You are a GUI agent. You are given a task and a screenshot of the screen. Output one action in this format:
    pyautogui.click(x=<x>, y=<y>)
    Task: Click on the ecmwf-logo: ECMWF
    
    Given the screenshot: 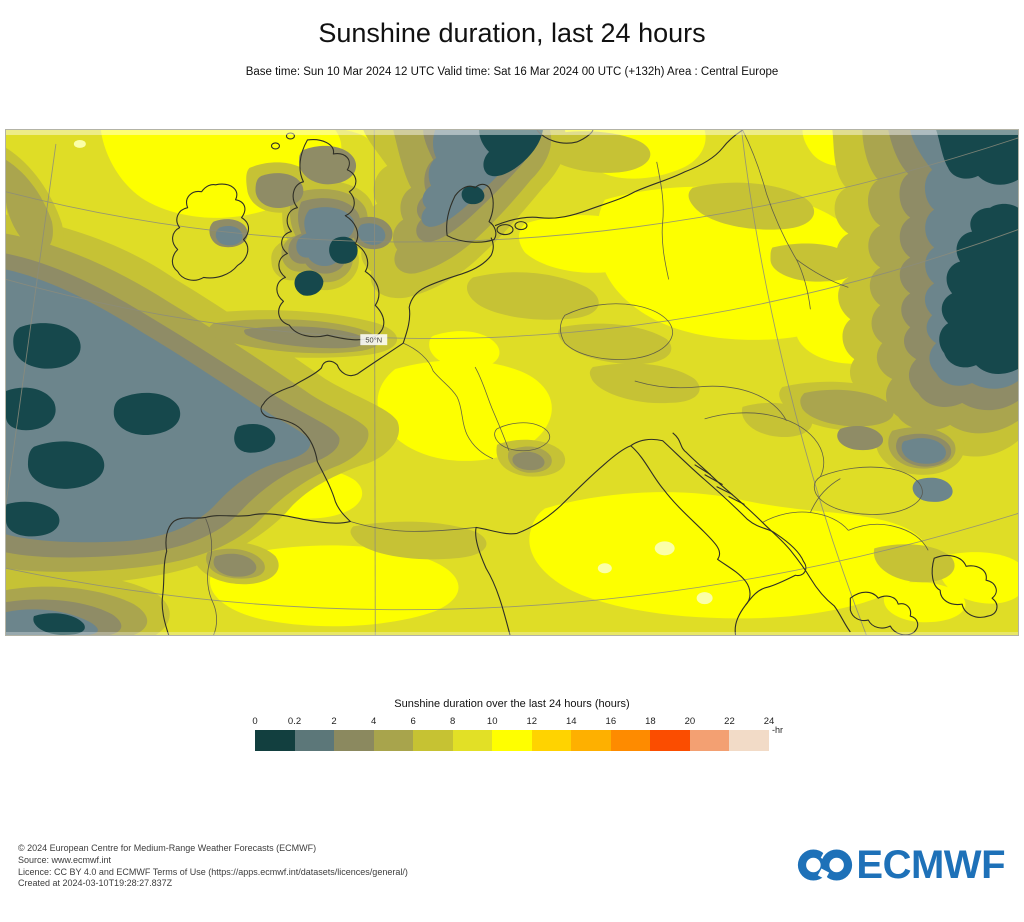 What is the action you would take?
    pyautogui.click(x=899, y=865)
    